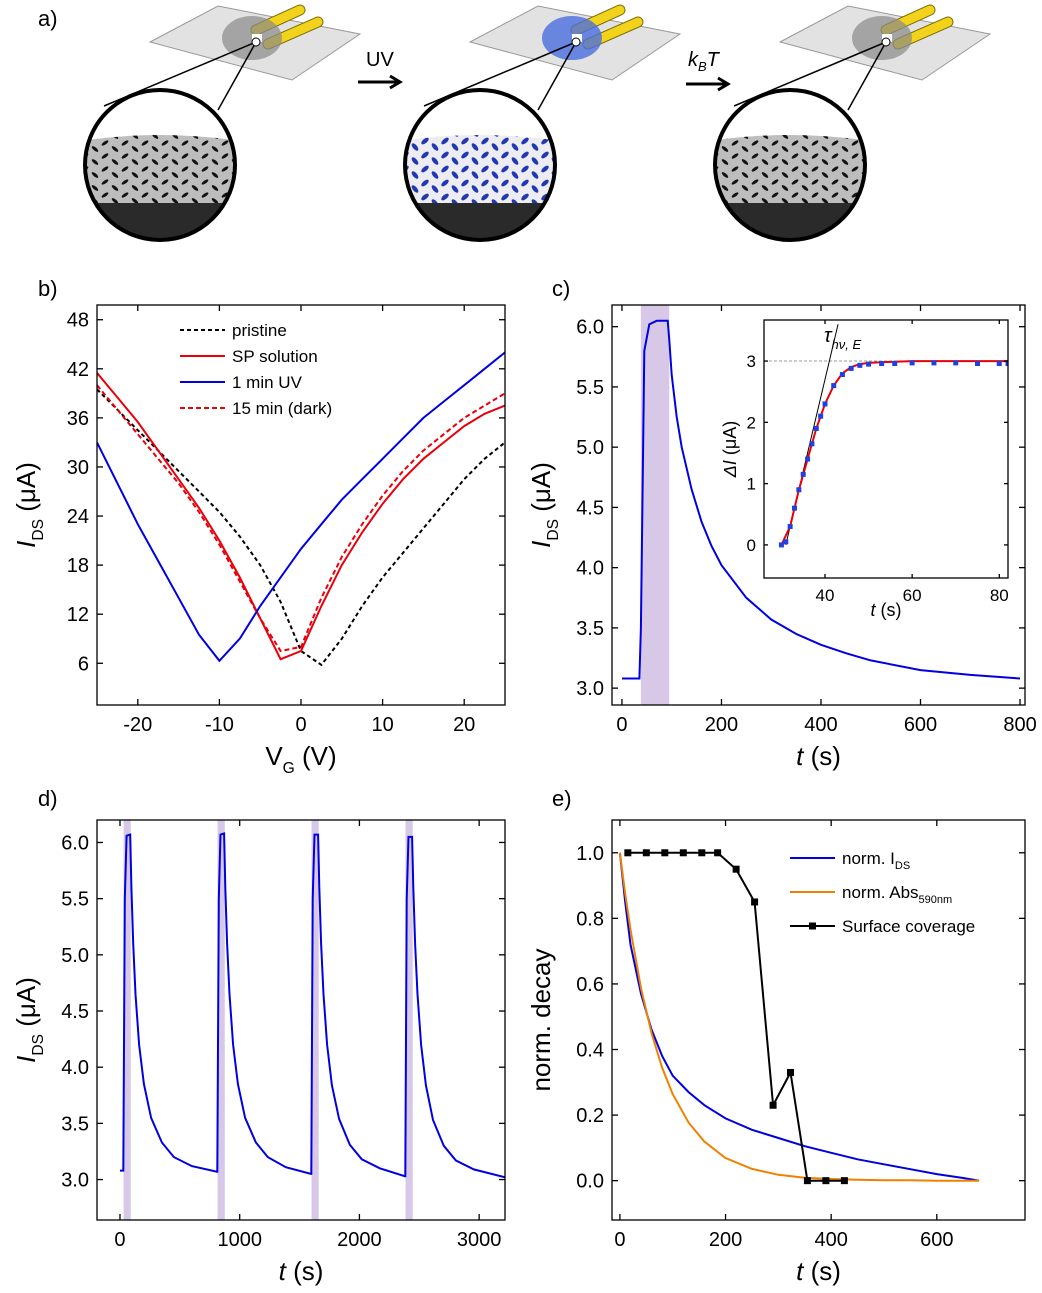  I want to click on y-tick-label: 3, so click(751, 361).